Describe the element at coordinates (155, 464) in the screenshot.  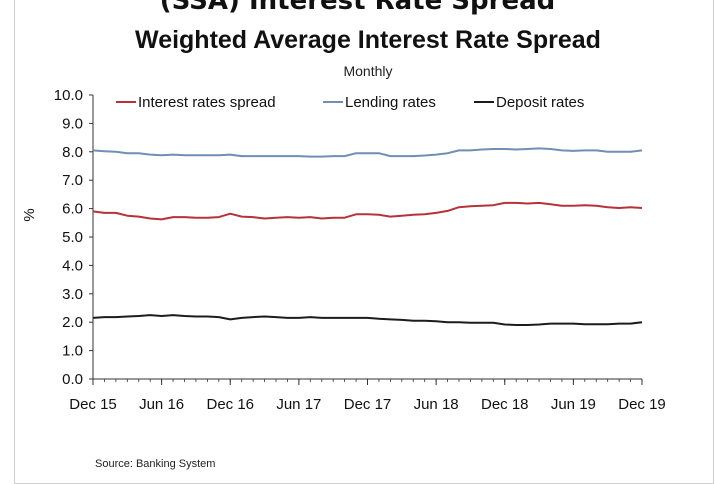
I see `source-note: Source: Banking System` at that location.